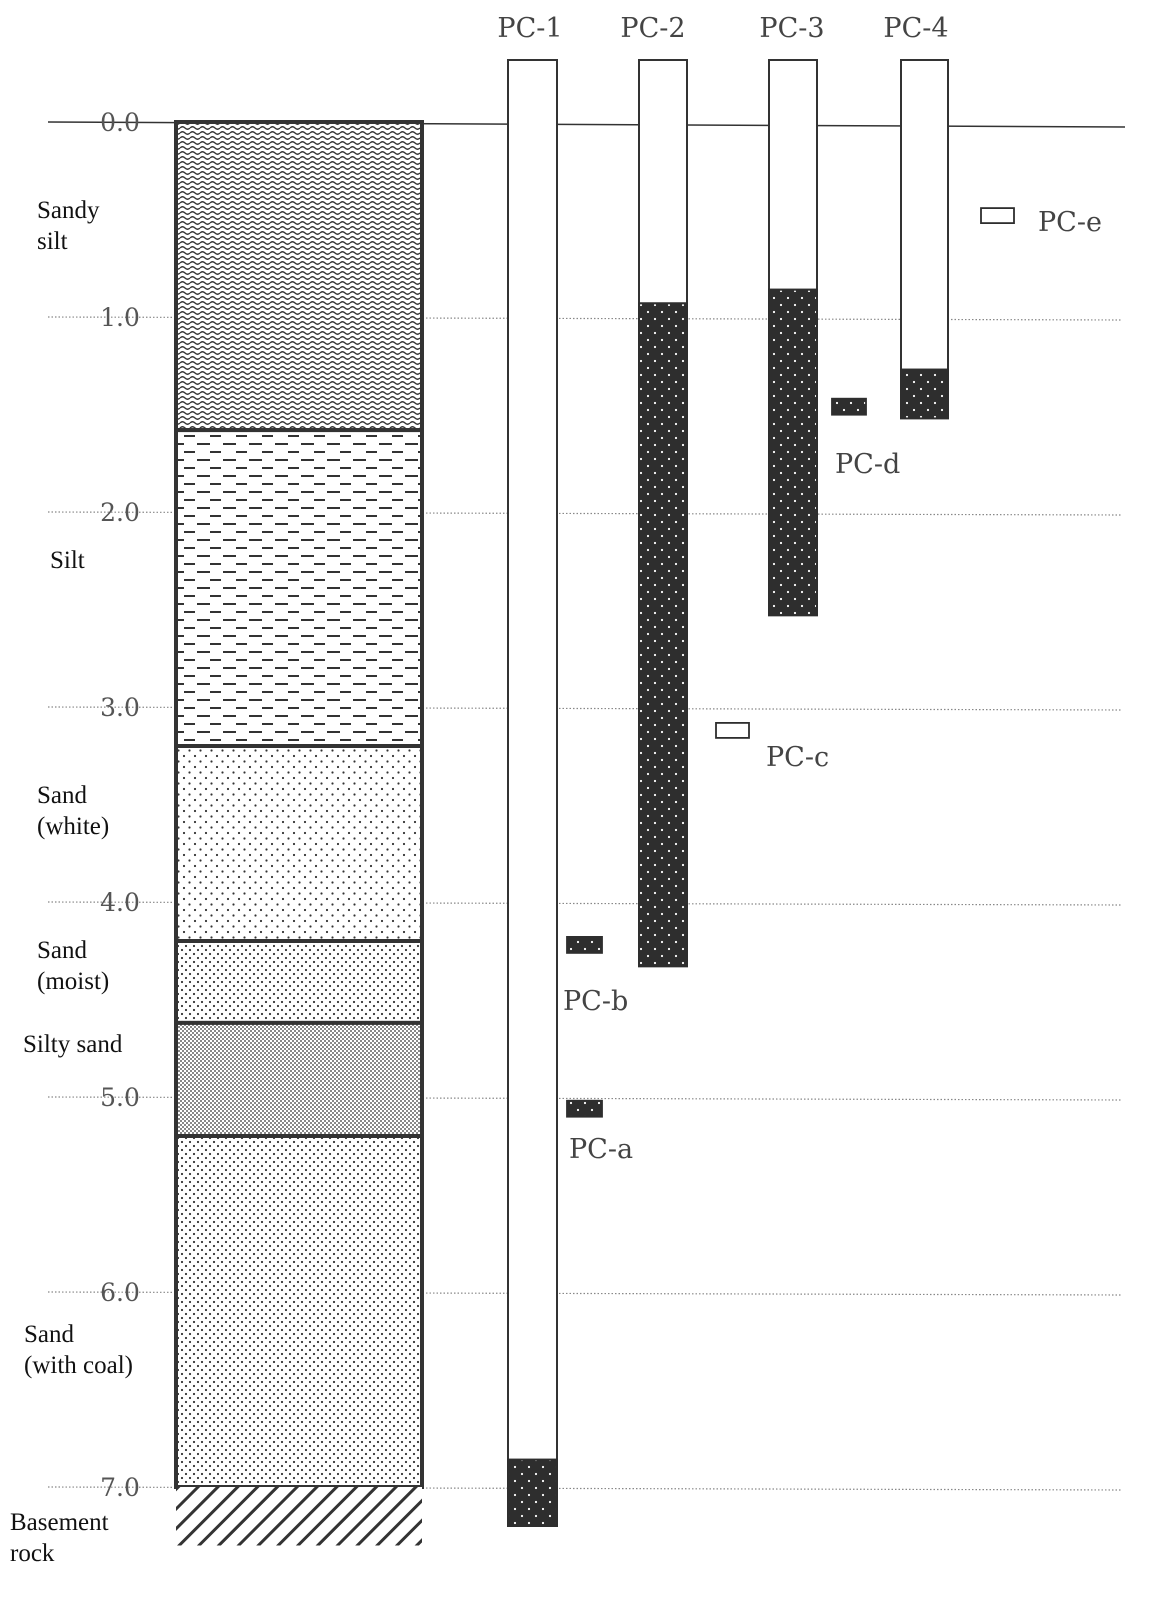  I want to click on pc-e-label: PC-e, so click(1070, 222).